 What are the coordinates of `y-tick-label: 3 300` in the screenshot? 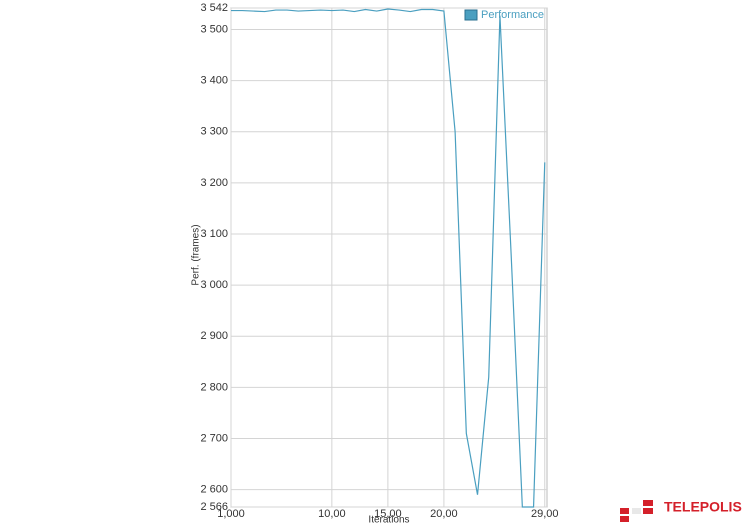 It's located at (214, 132).